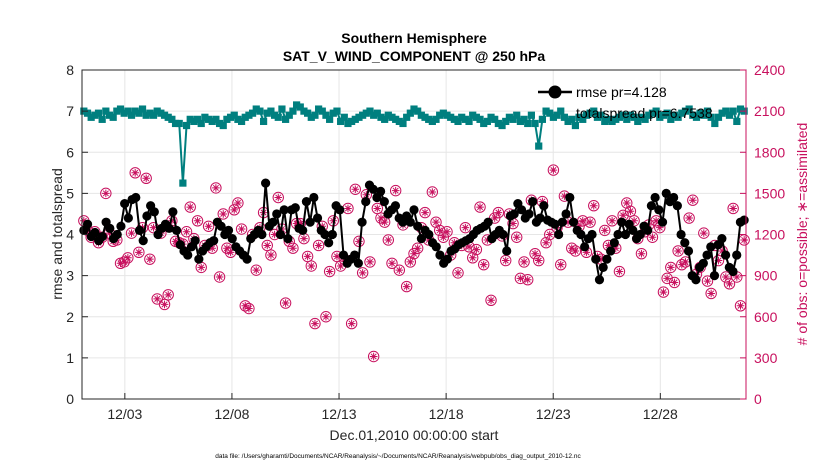 The image size is (830, 470). What do you see at coordinates (231, 414) in the screenshot?
I see `x-tick-label: 12/08` at bounding box center [231, 414].